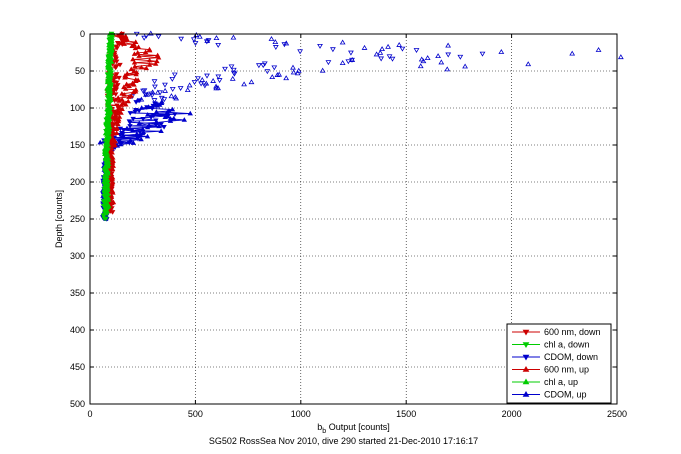 This screenshot has width=681, height=454. What do you see at coordinates (77, 108) in the screenshot?
I see `y-tick-label: 100` at bounding box center [77, 108].